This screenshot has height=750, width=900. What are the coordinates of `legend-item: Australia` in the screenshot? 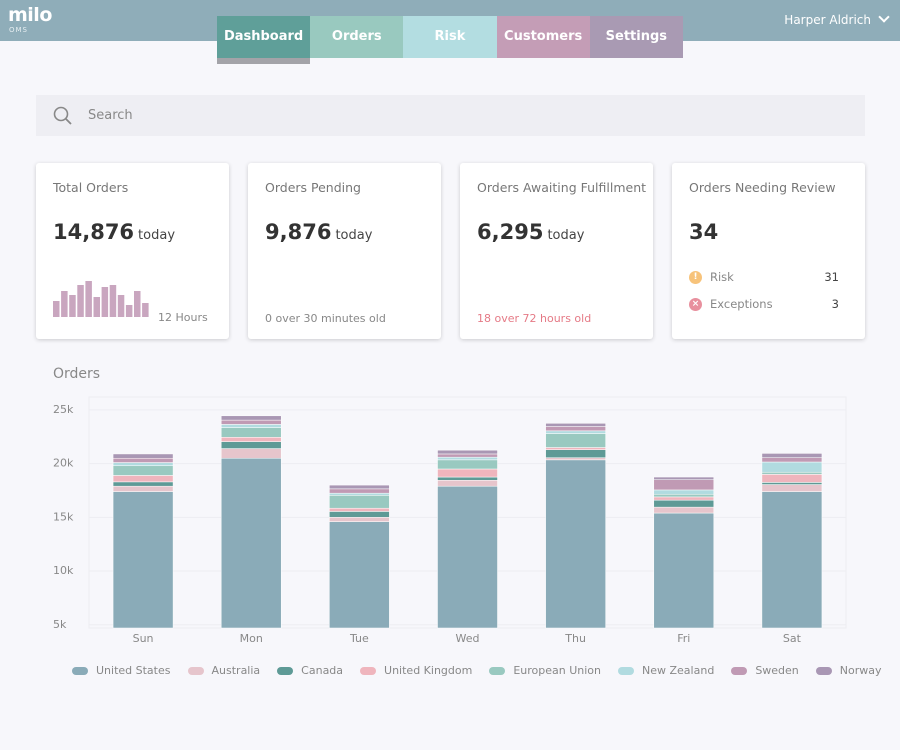 It's located at (224, 670).